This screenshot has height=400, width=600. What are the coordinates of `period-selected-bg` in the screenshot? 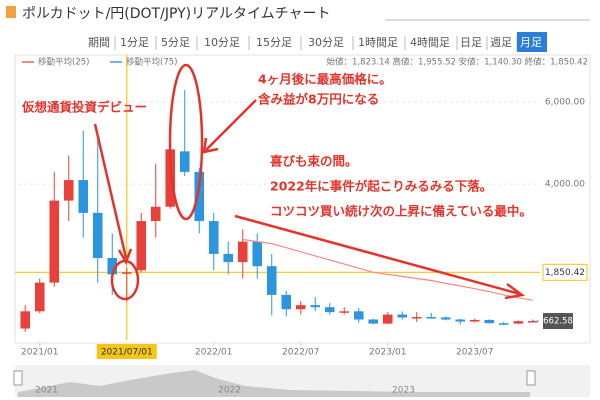 It's located at (532, 42).